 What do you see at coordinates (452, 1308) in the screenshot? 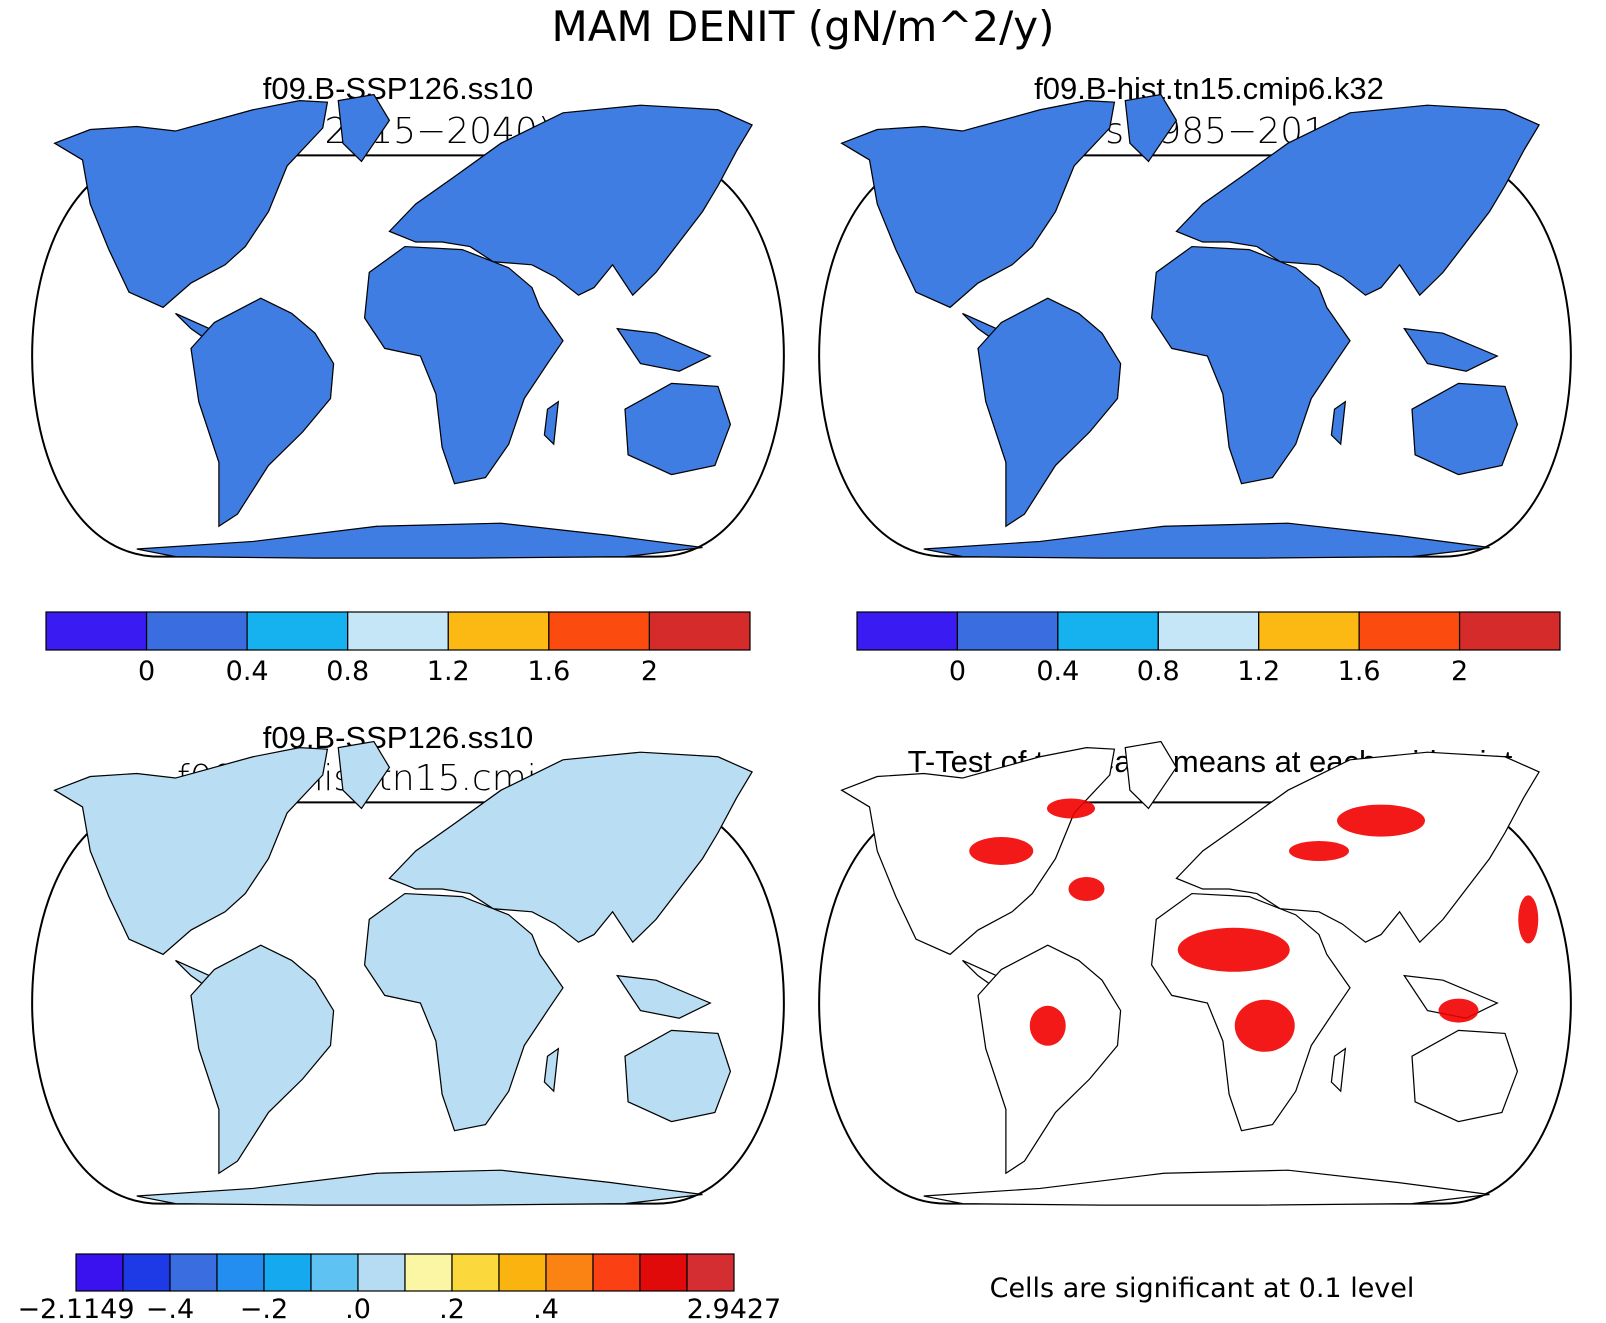
I see `colorbar-tick-label: .2` at bounding box center [452, 1308].